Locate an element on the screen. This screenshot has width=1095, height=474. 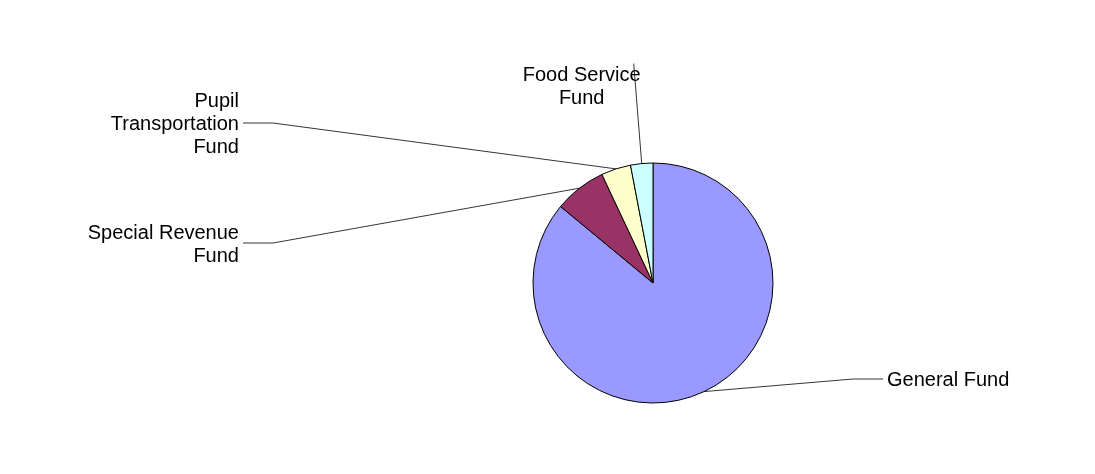
slice-label: Special Revenue Fund is located at coordinates (163, 243).